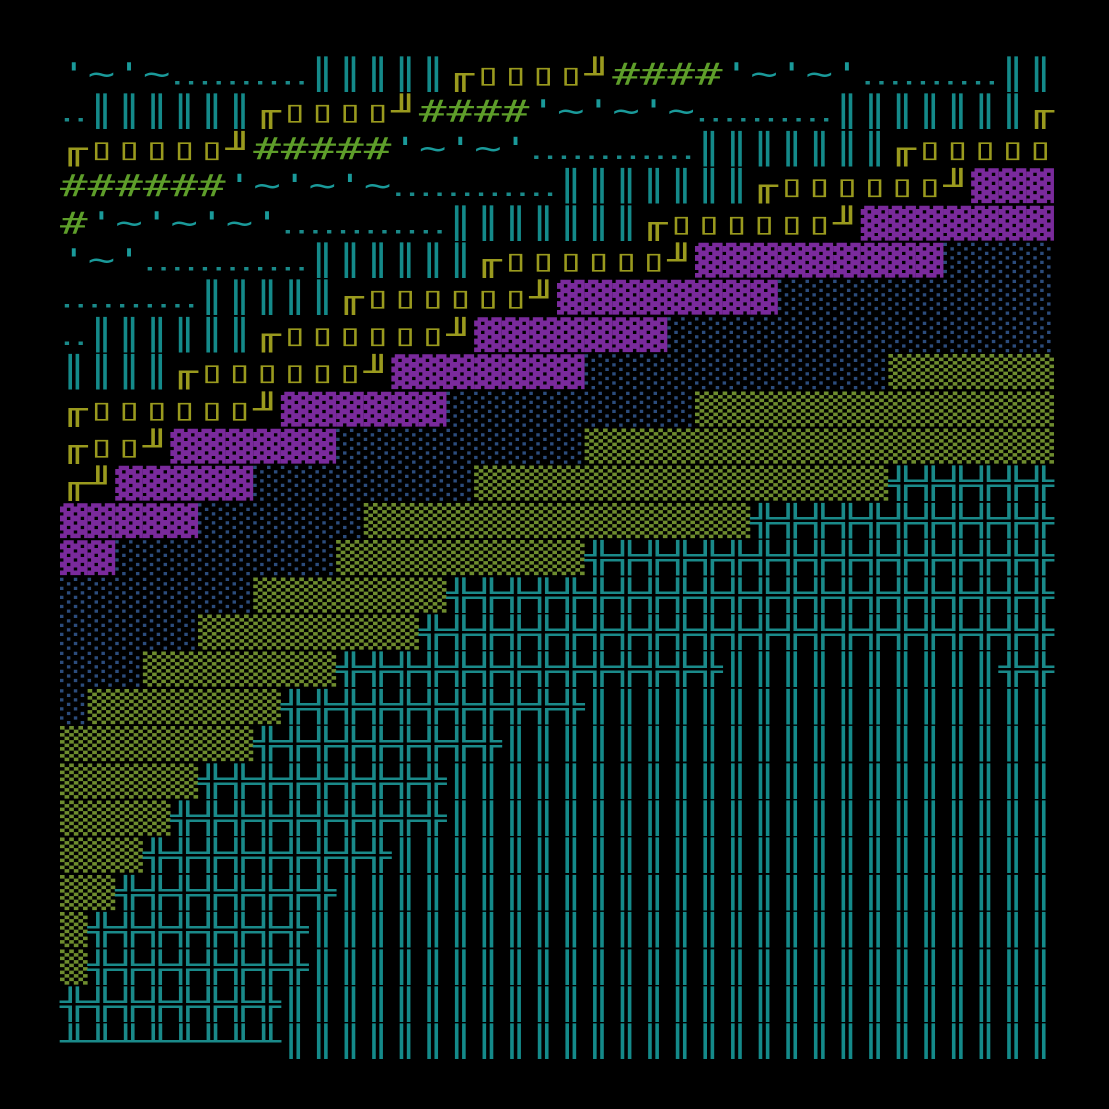 Image resolution: width=1109 pixels, height=1109 pixels. Describe the element at coordinates (143, 186) in the screenshot. I see `glyph-run: ######` at that location.